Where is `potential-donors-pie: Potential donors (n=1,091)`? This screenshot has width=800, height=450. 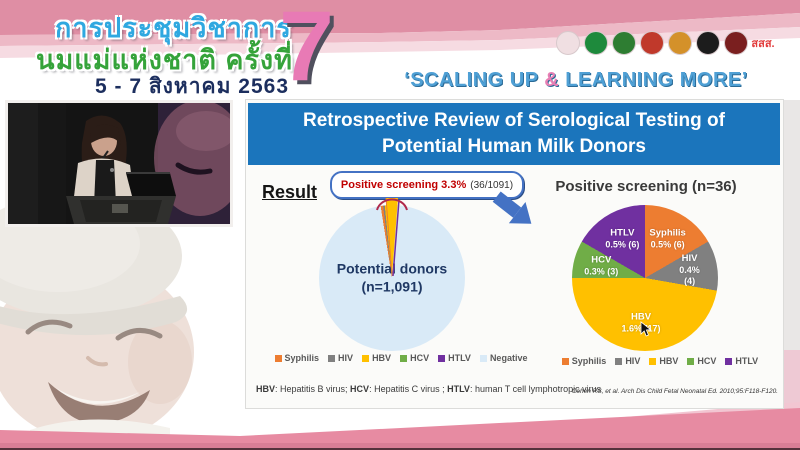
potential-donors-pie: Potential donors (n=1,091) is located at coordinates (392, 278).